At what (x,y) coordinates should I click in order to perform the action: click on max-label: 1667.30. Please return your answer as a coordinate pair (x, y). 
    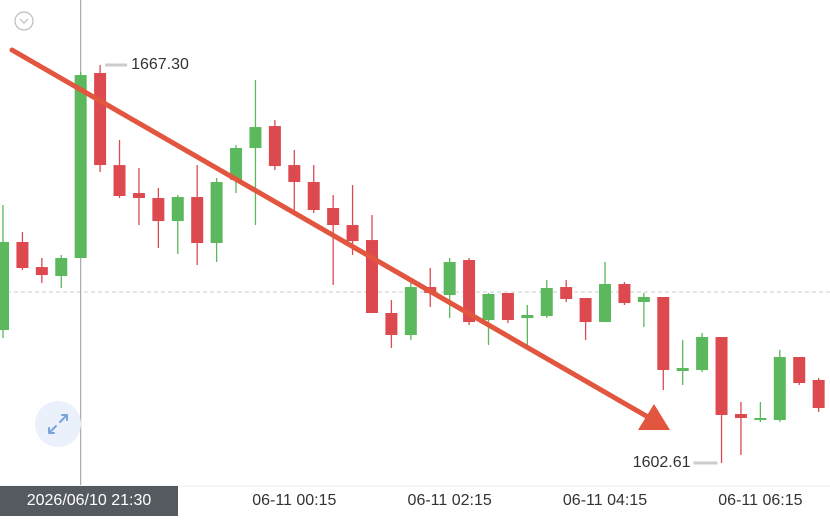
    Looking at the image, I should click on (160, 64).